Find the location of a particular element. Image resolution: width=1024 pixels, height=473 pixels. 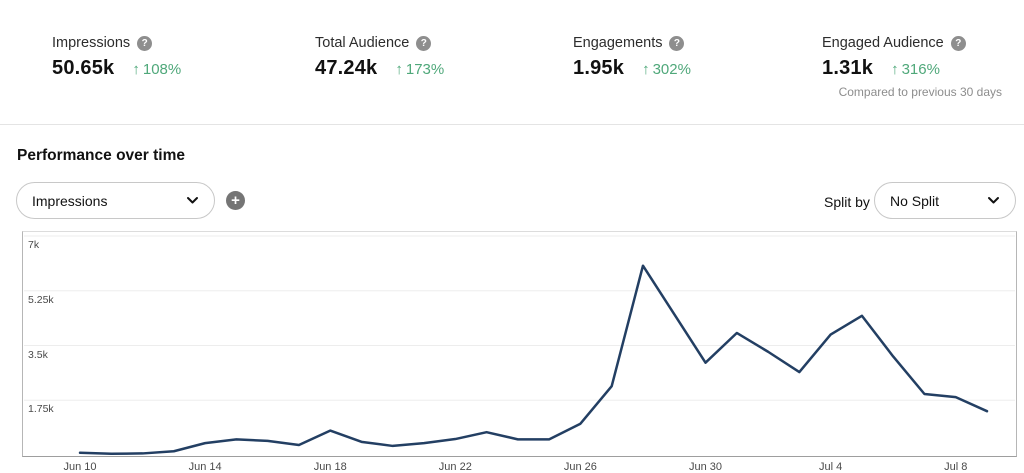

x-tick-label: Jul 4 is located at coordinates (830, 467).